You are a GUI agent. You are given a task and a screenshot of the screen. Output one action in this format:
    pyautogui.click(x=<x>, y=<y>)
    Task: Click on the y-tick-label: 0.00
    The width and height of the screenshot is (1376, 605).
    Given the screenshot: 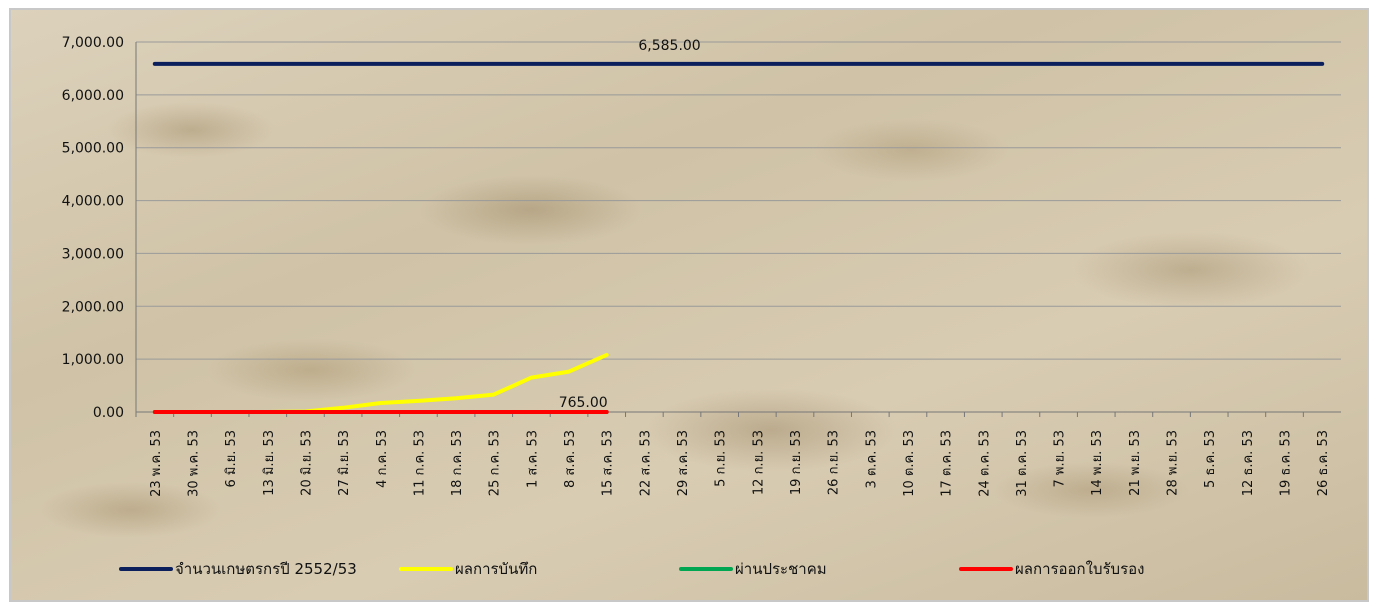 What is the action you would take?
    pyautogui.click(x=108, y=413)
    